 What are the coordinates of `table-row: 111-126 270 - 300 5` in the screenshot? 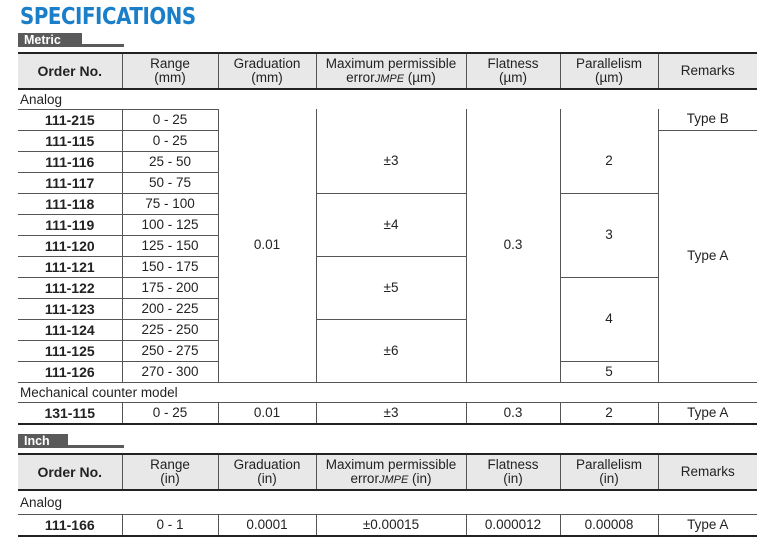 It's located at (387, 371).